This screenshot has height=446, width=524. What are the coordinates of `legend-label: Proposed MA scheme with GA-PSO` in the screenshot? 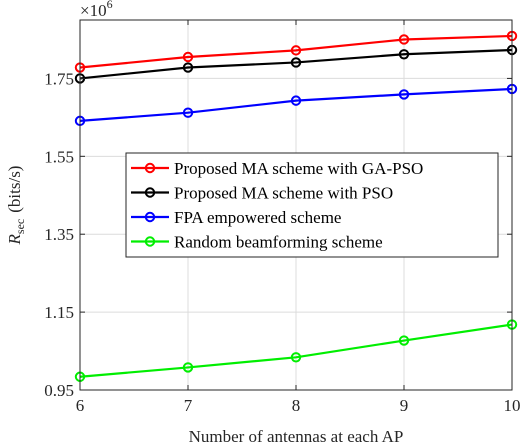 It's located at (298, 168).